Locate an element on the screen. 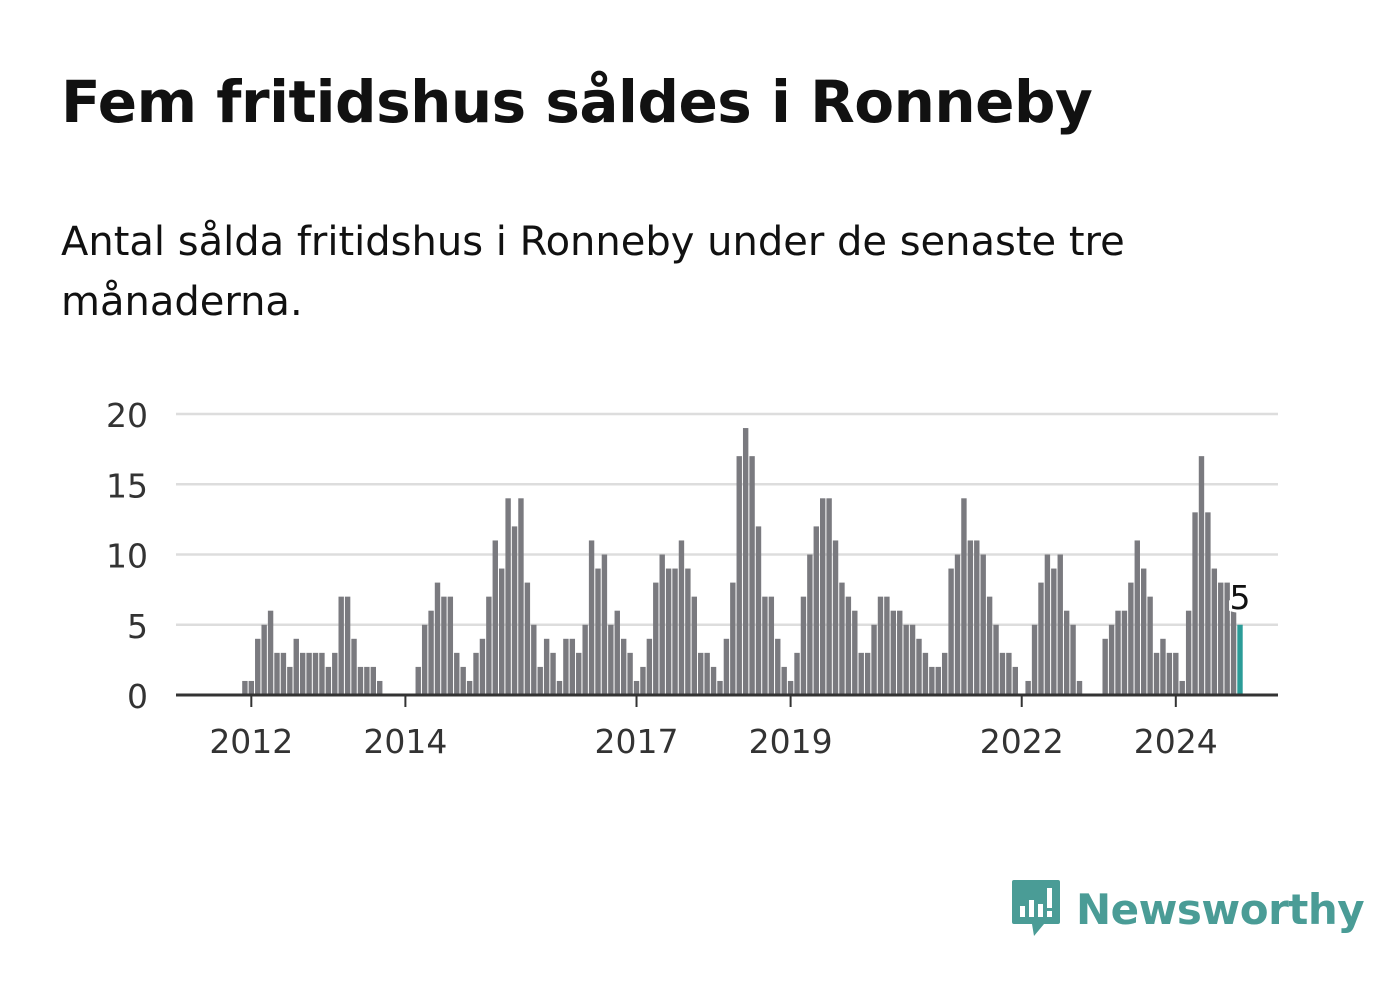 The image size is (1382, 999). chart-title: Fem fritidshus såldes i Ronneby is located at coordinates (577, 102).